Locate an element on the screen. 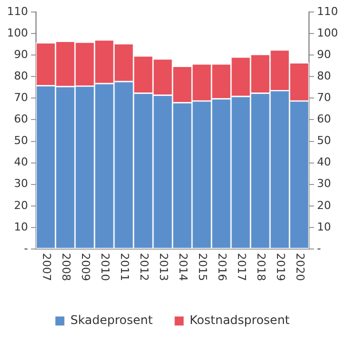 This screenshot has height=341, width=345. y-tick-label: 100 is located at coordinates (17, 33).